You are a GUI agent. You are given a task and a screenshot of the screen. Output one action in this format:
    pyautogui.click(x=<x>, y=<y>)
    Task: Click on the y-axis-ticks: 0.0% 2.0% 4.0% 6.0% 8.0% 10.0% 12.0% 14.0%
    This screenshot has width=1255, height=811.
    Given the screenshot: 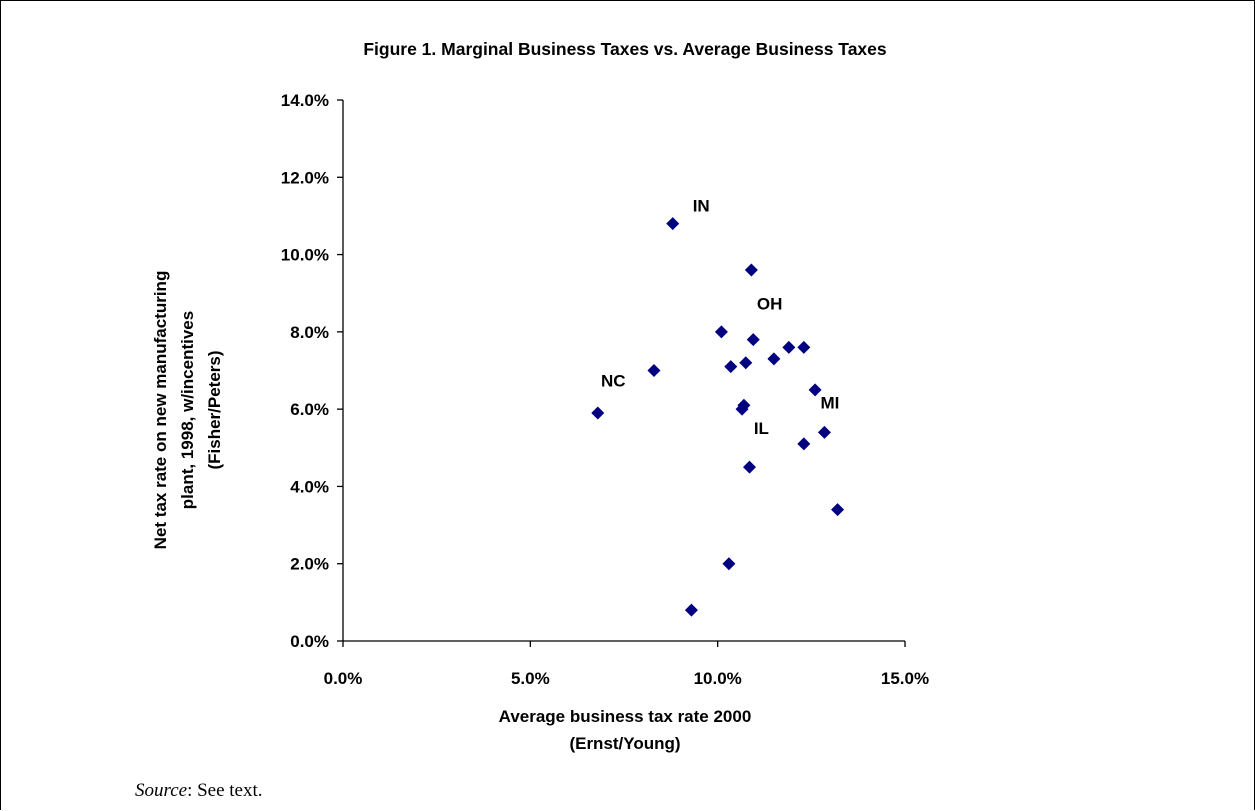 What is the action you would take?
    pyautogui.click(x=312, y=371)
    